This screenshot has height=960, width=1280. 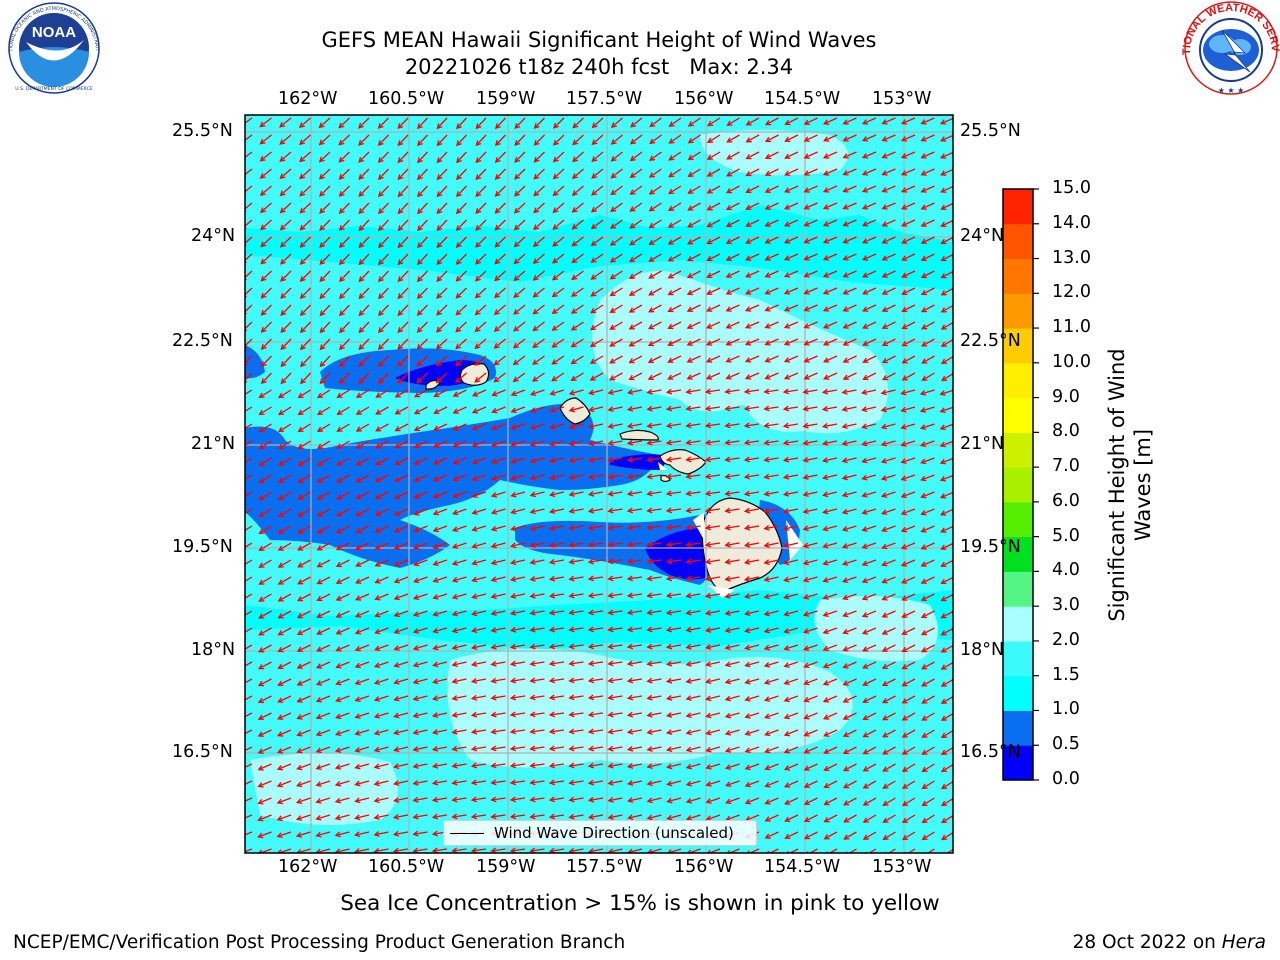 I want to click on lat-tick-left-16.5n: 16.5°N, so click(x=202, y=752).